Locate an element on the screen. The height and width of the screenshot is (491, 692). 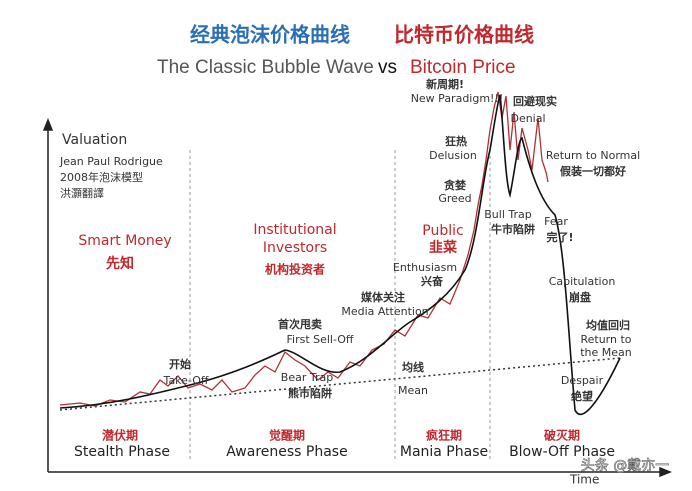
phase-cn: 疯狂期 is located at coordinates (444, 435).